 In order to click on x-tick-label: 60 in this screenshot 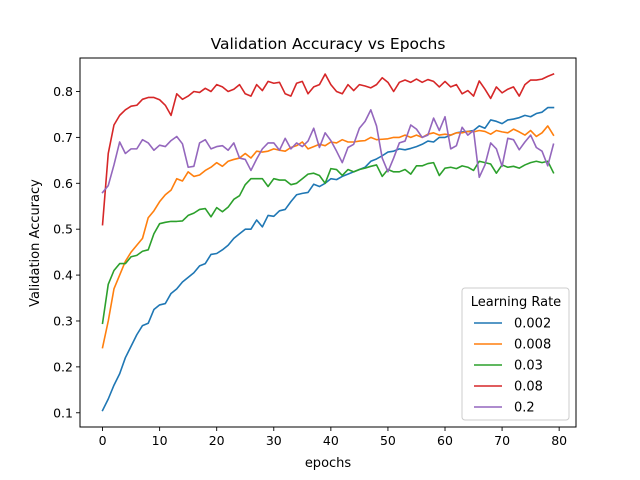, I will do `click(445, 440)`.